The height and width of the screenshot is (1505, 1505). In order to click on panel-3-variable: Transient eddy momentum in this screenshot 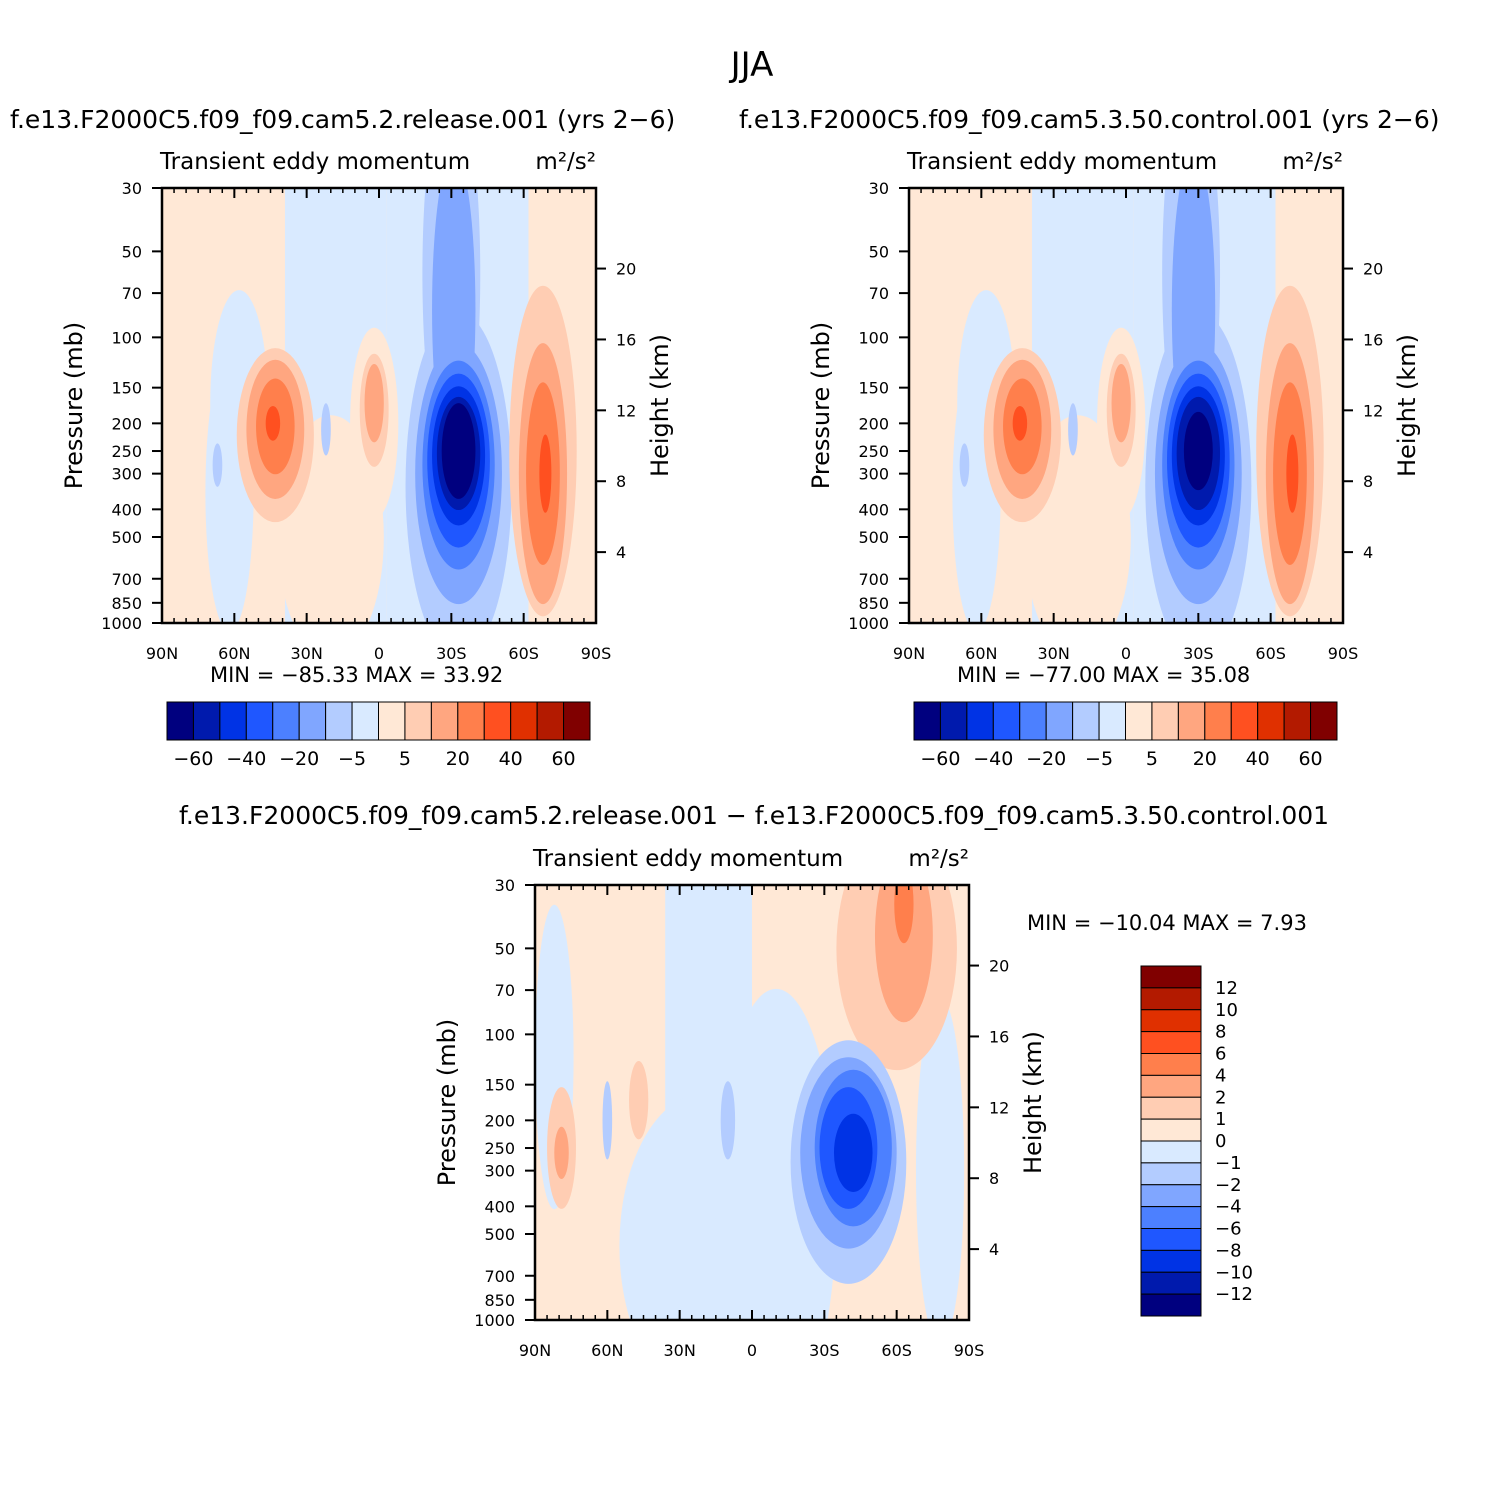, I will do `click(687, 859)`.